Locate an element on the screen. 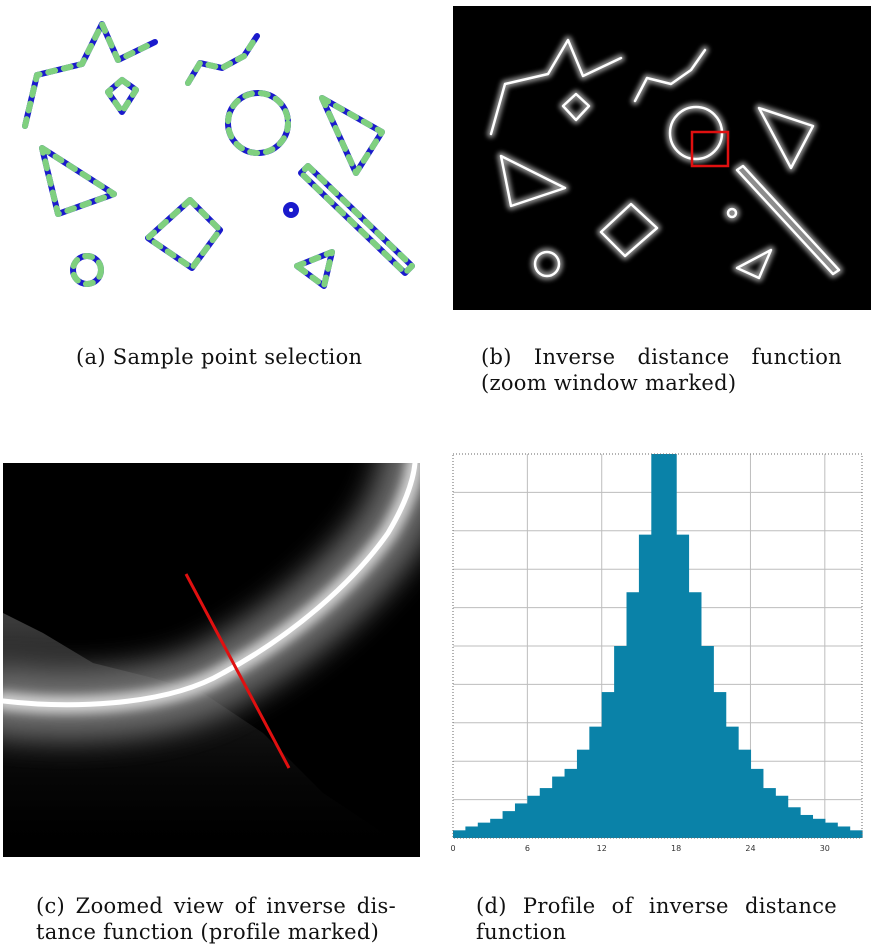 This screenshot has height=945, width=872. caption-d-line1: (d) Profile of inverse distance is located at coordinates (656, 906).